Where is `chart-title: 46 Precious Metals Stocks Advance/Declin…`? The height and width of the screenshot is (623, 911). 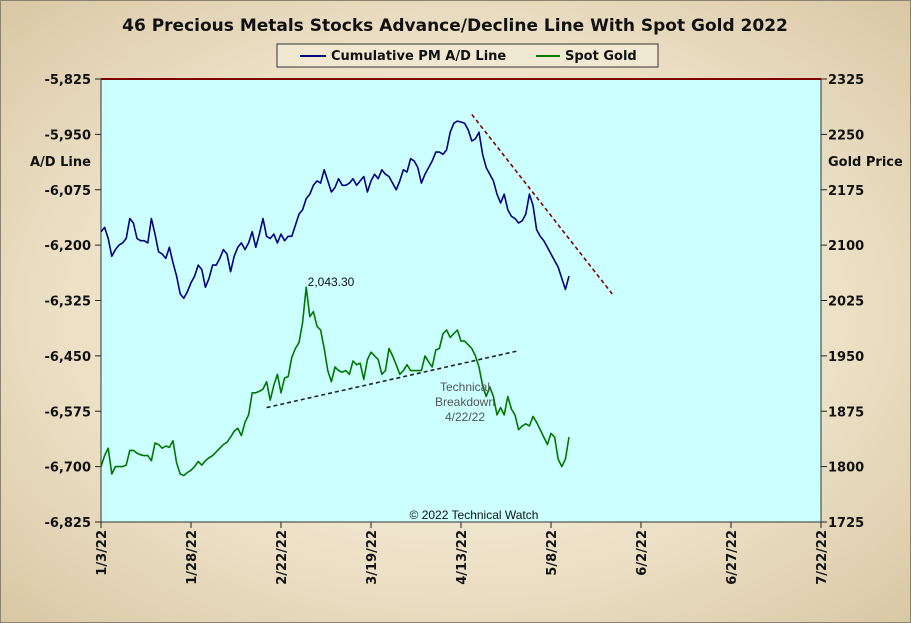
chart-title: 46 Precious Metals Stocks Advance/Declin… is located at coordinates (455, 26).